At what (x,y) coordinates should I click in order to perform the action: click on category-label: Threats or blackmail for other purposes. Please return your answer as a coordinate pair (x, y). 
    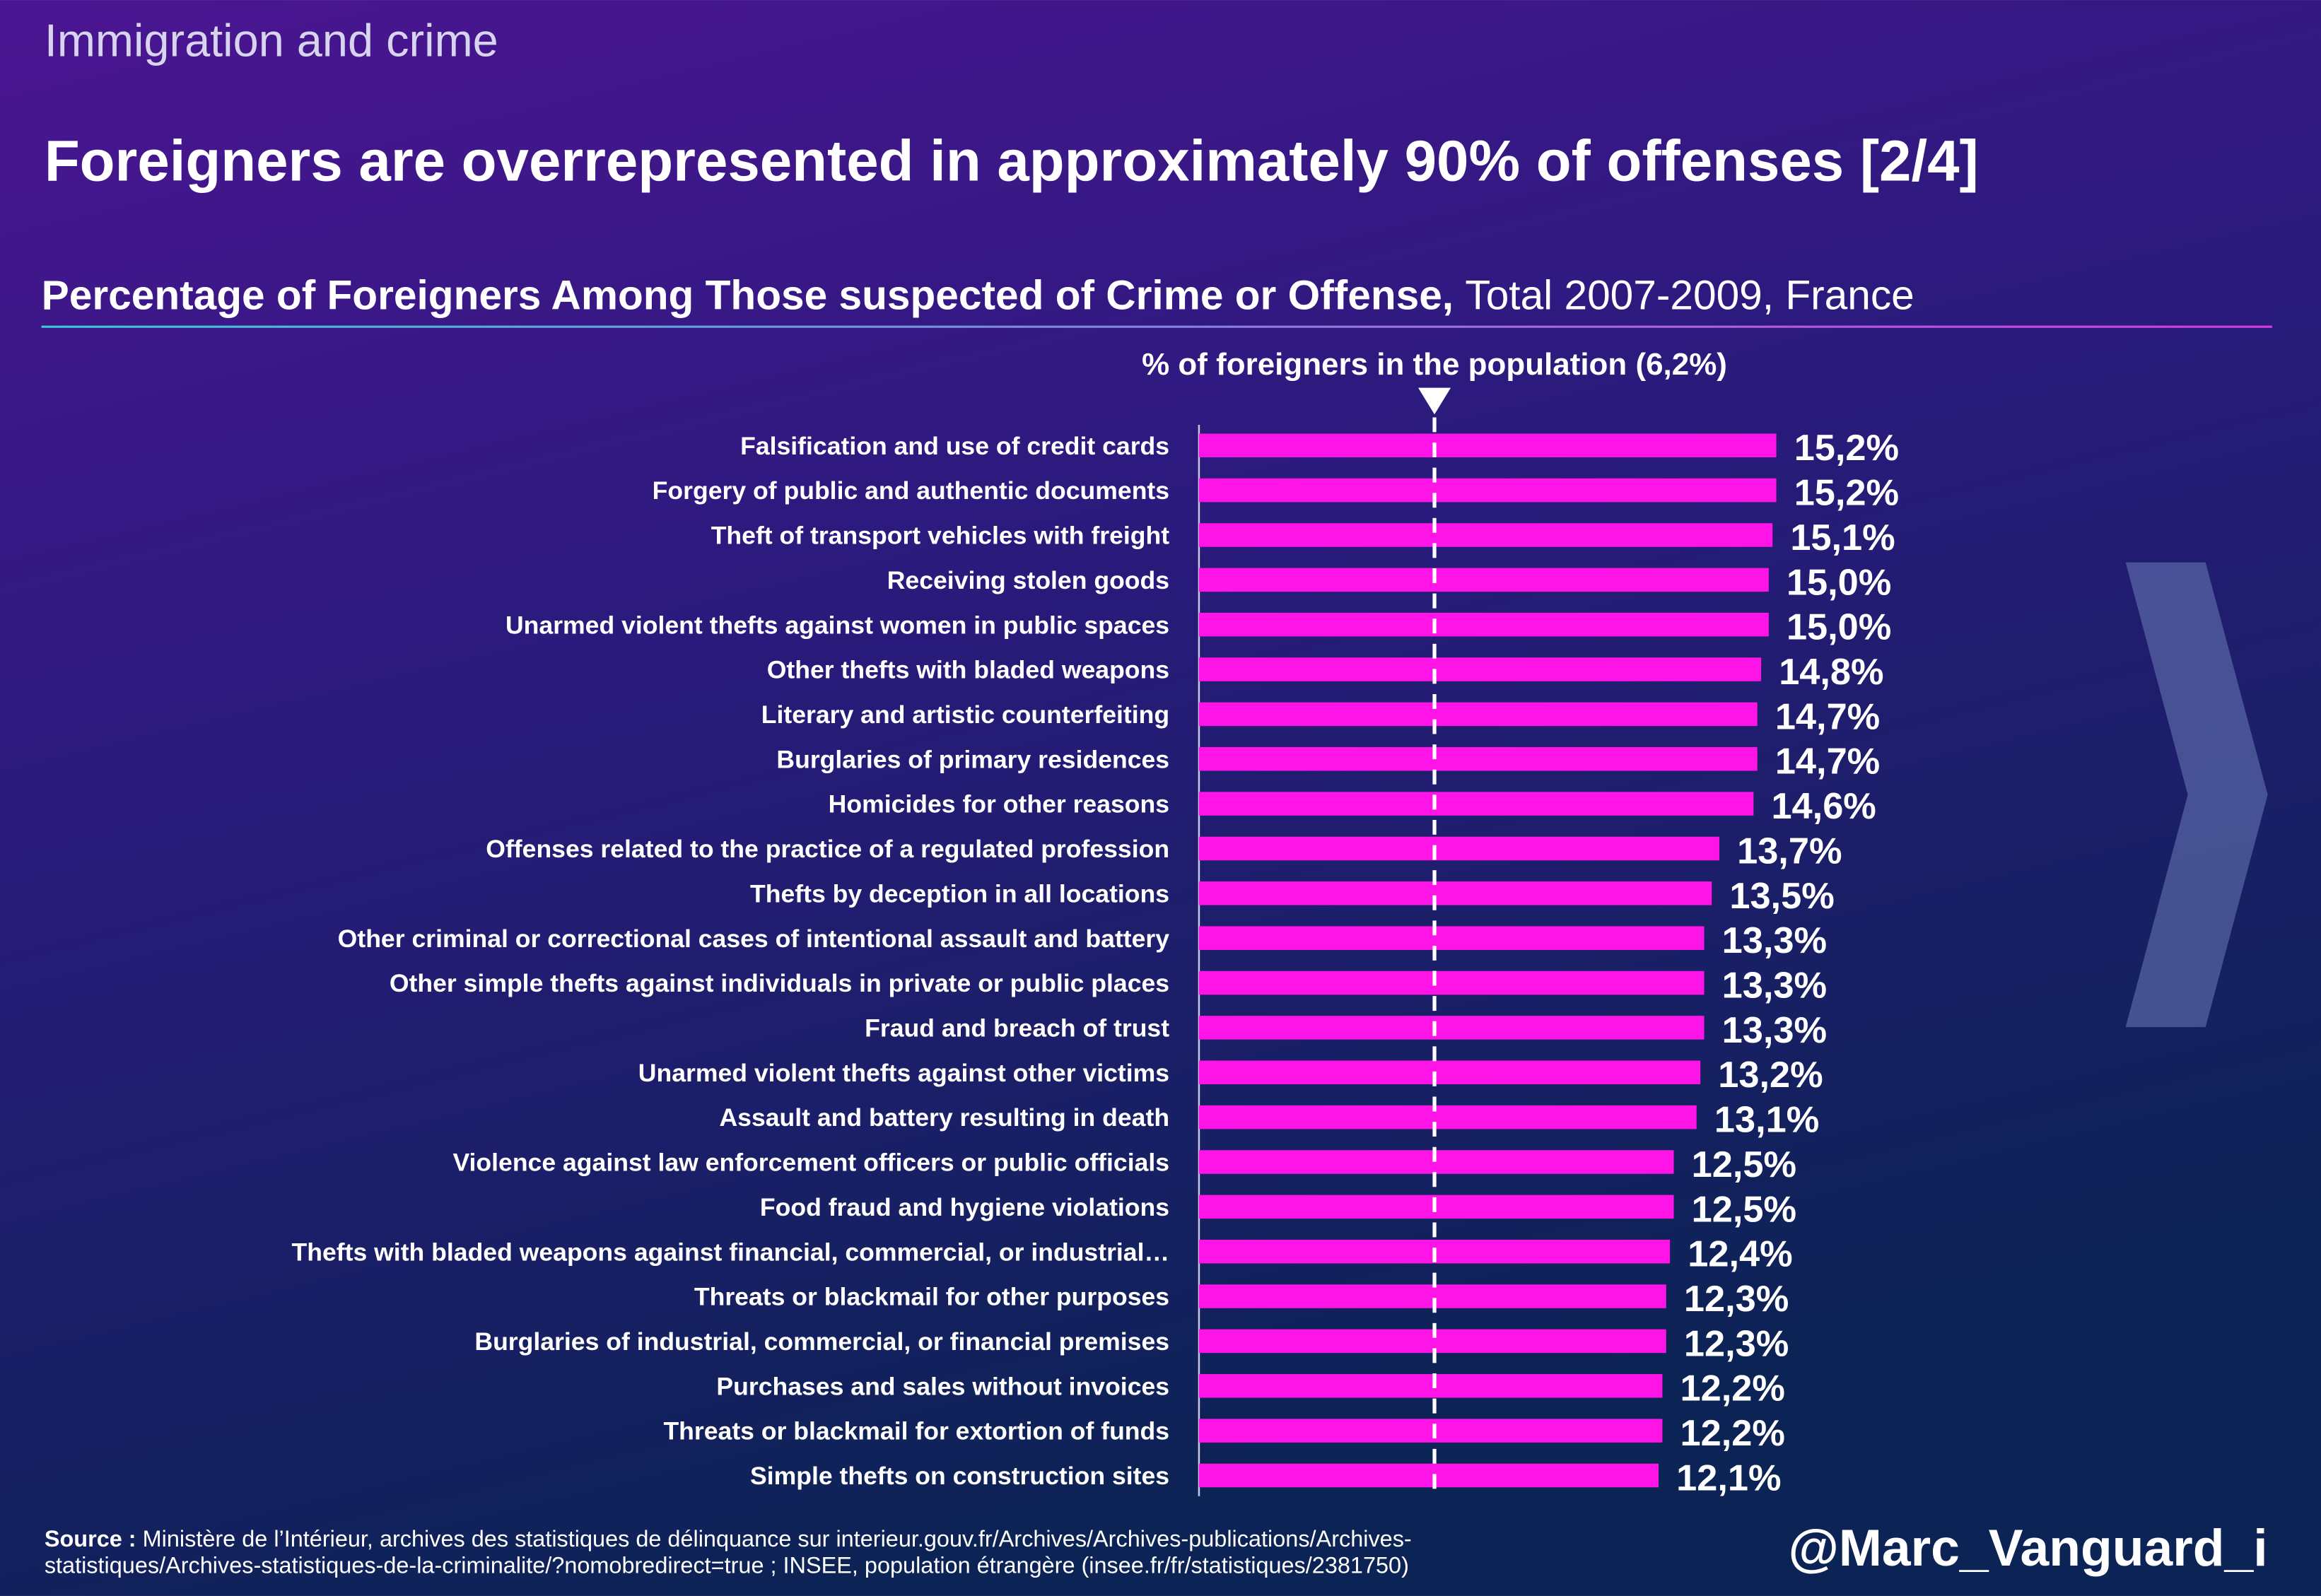
    Looking at the image, I should click on (931, 1297).